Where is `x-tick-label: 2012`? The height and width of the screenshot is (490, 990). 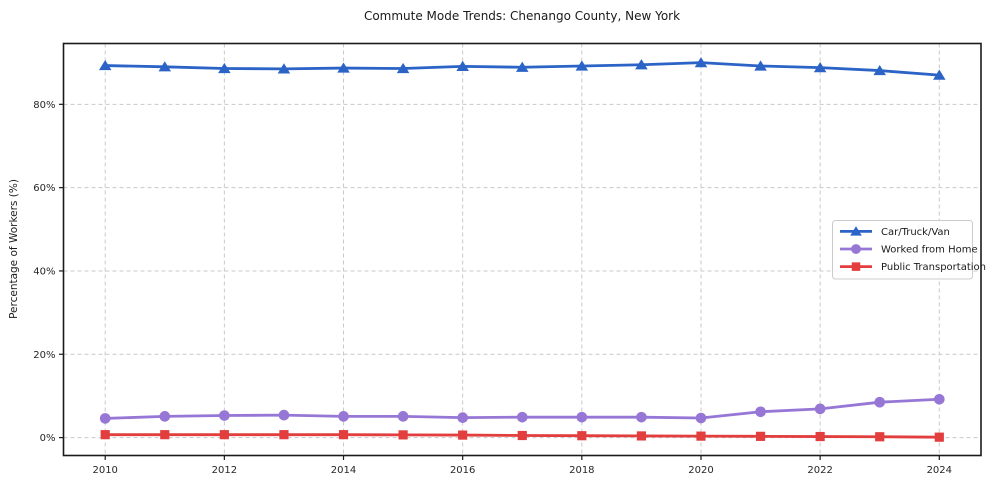 x-tick-label: 2012 is located at coordinates (224, 470).